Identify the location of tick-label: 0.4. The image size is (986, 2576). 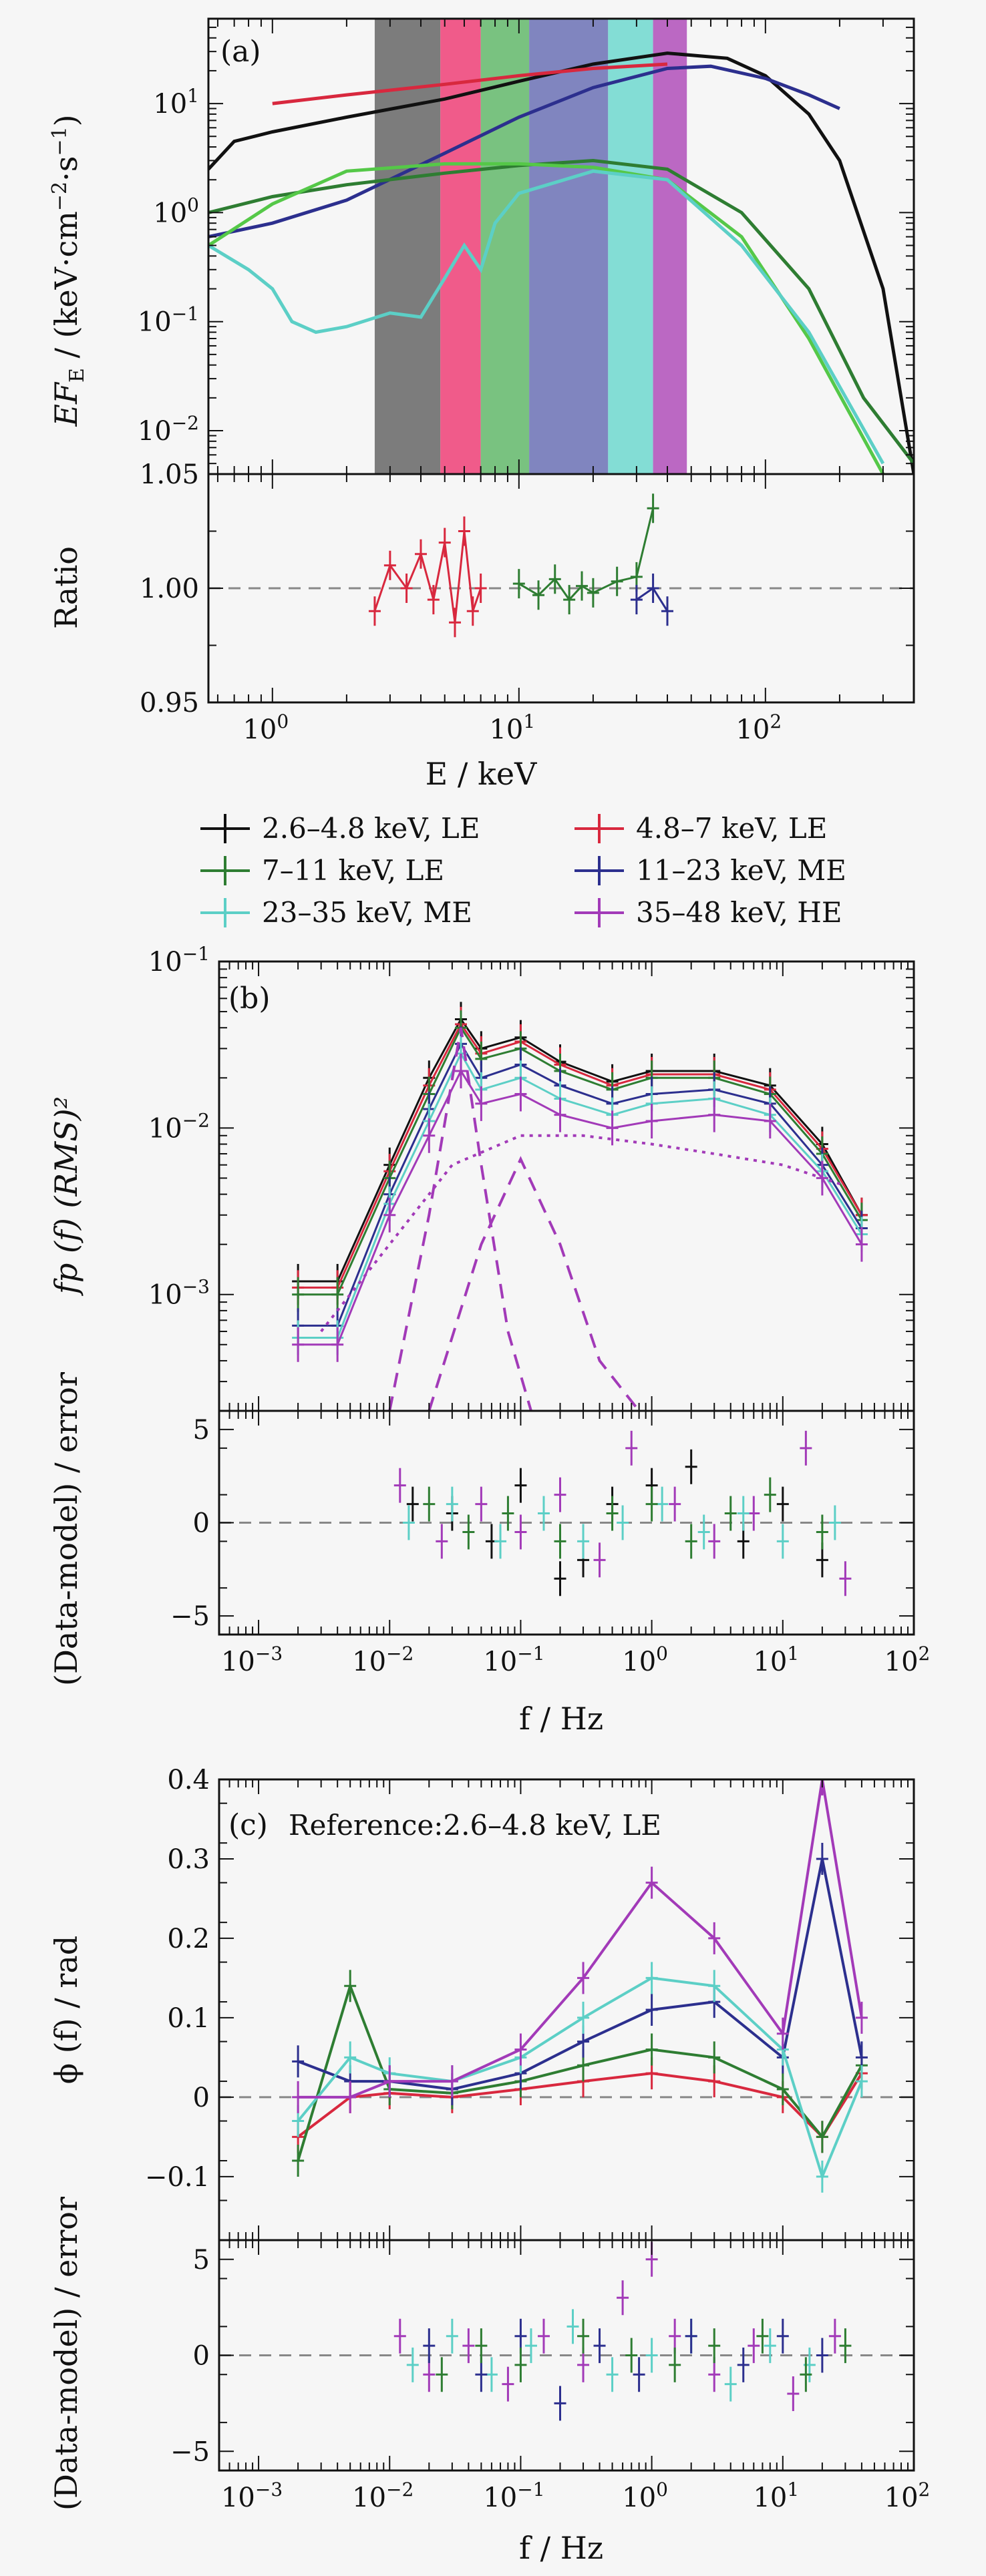
(188, 1780).